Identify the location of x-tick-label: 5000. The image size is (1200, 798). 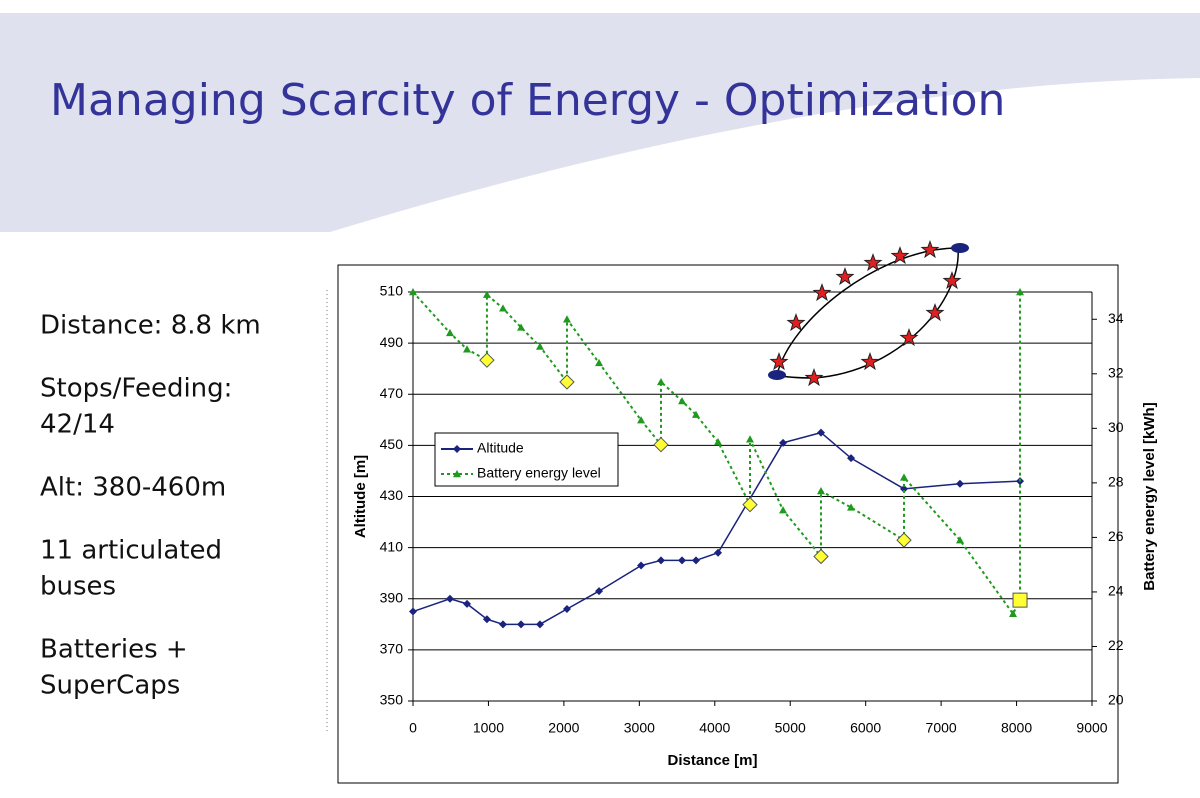
(790, 728).